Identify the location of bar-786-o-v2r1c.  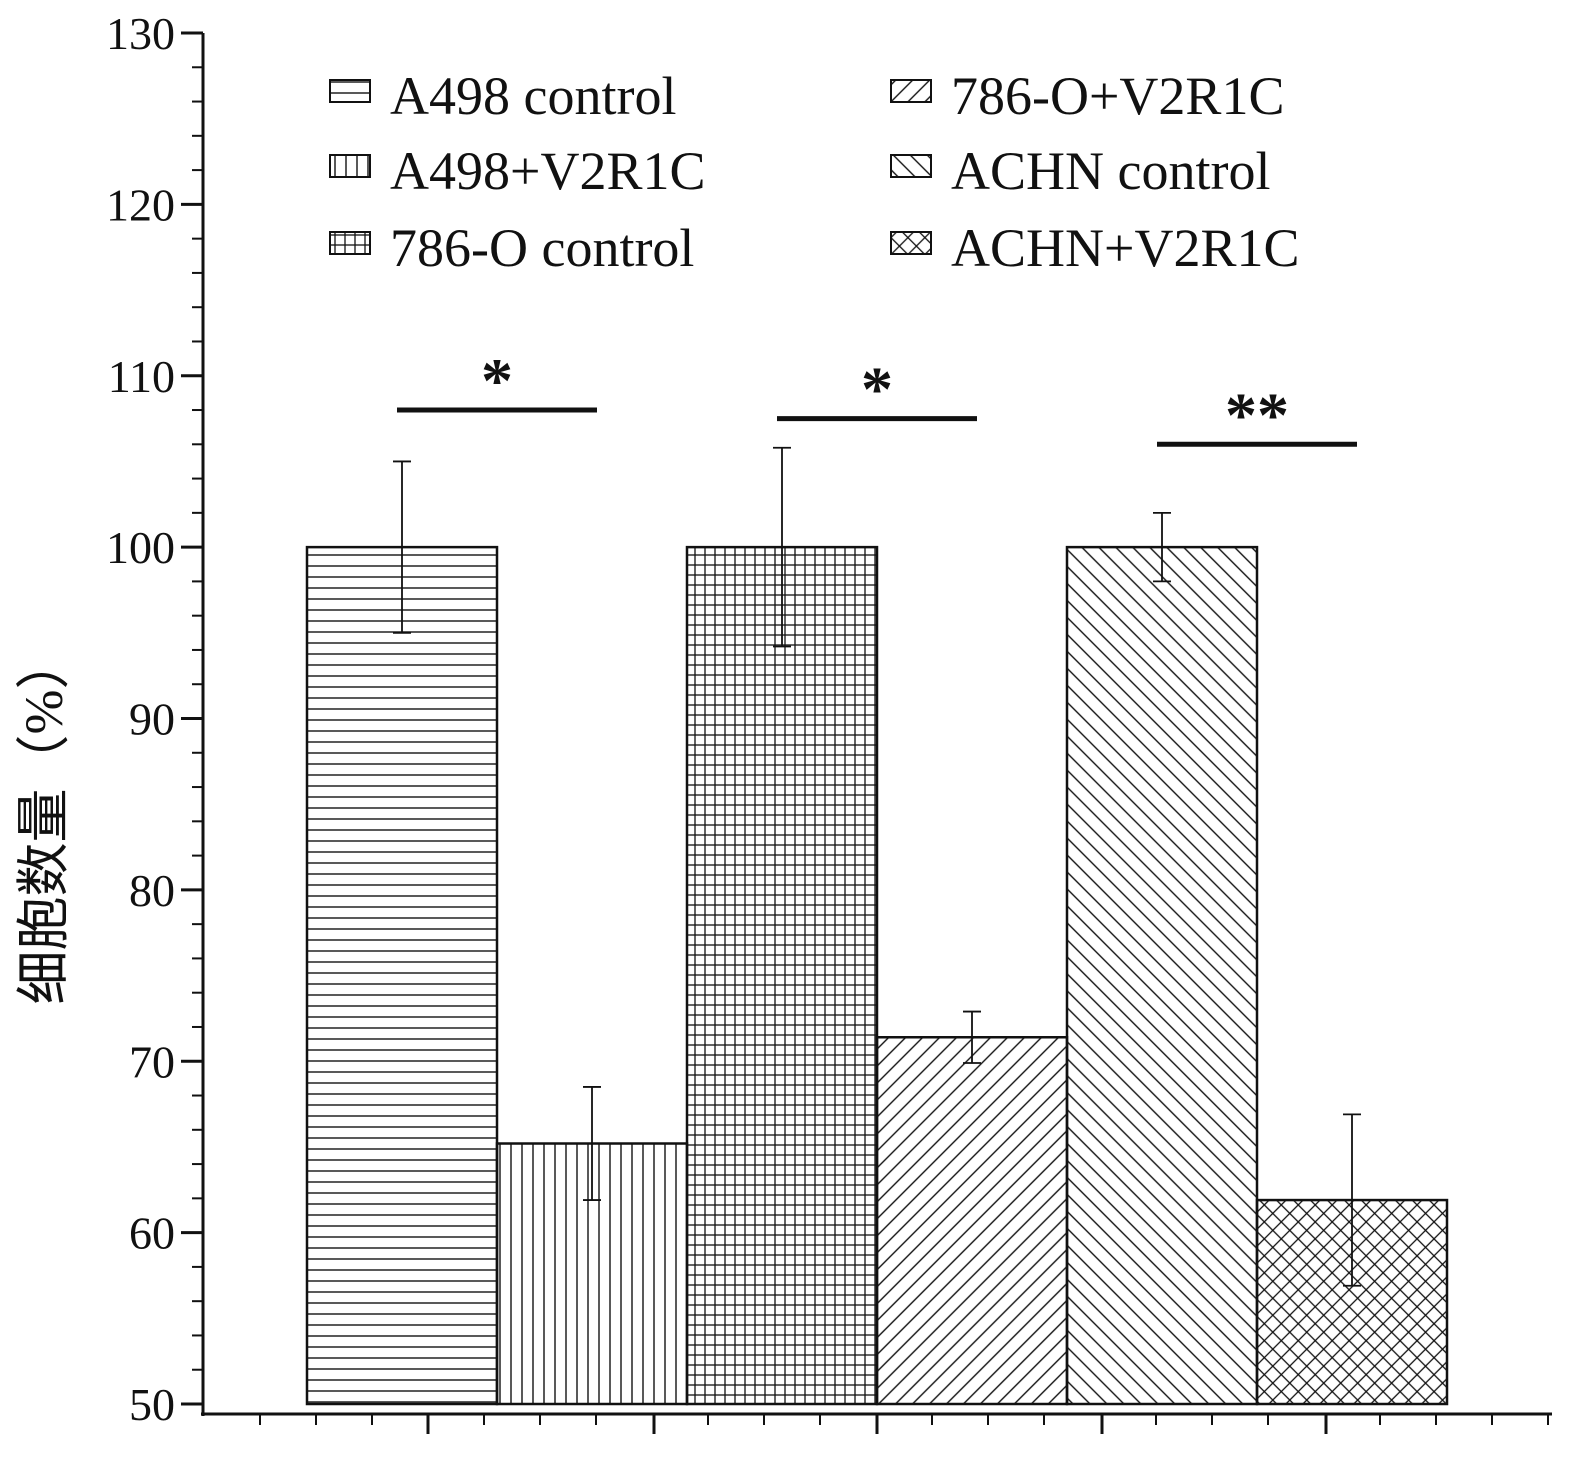
(972, 1220).